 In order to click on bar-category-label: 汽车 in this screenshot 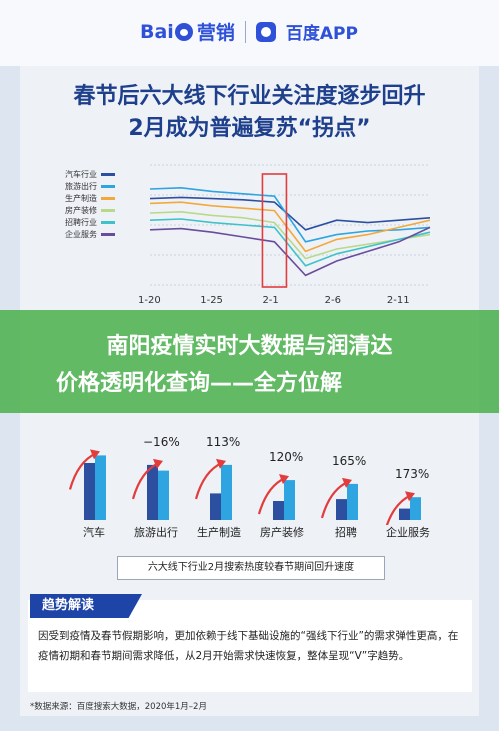, I will do `click(94, 532)`.